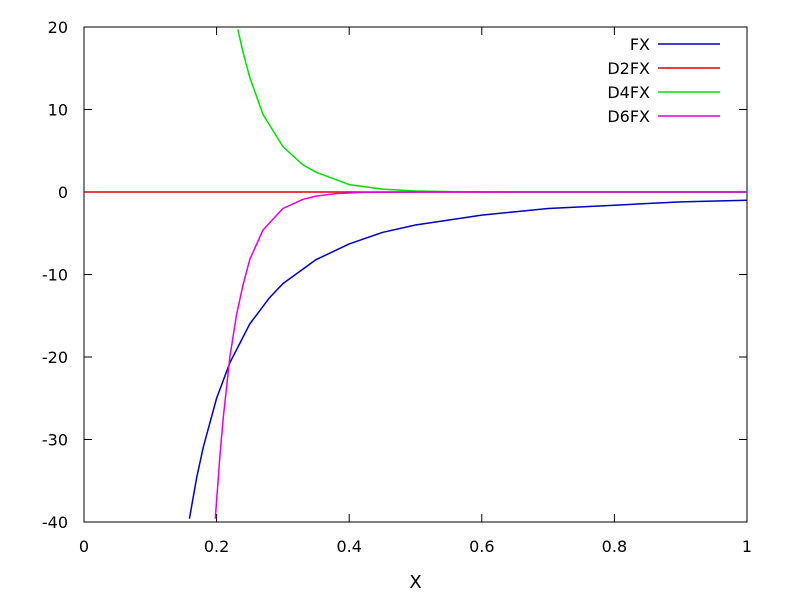 This screenshot has width=800, height=600. What do you see at coordinates (628, 92) in the screenshot?
I see `legend-label: D4FX` at bounding box center [628, 92].